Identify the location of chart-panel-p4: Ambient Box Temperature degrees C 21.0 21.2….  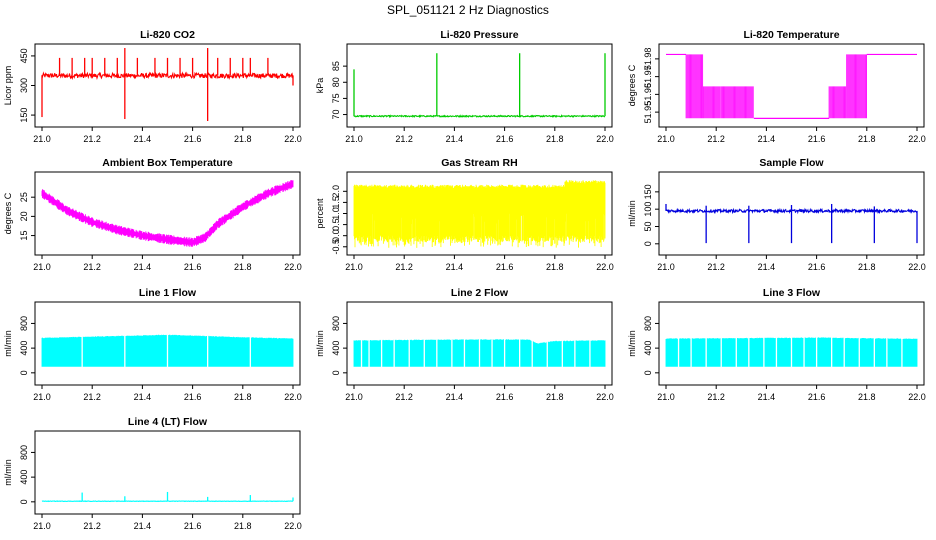
(152, 214).